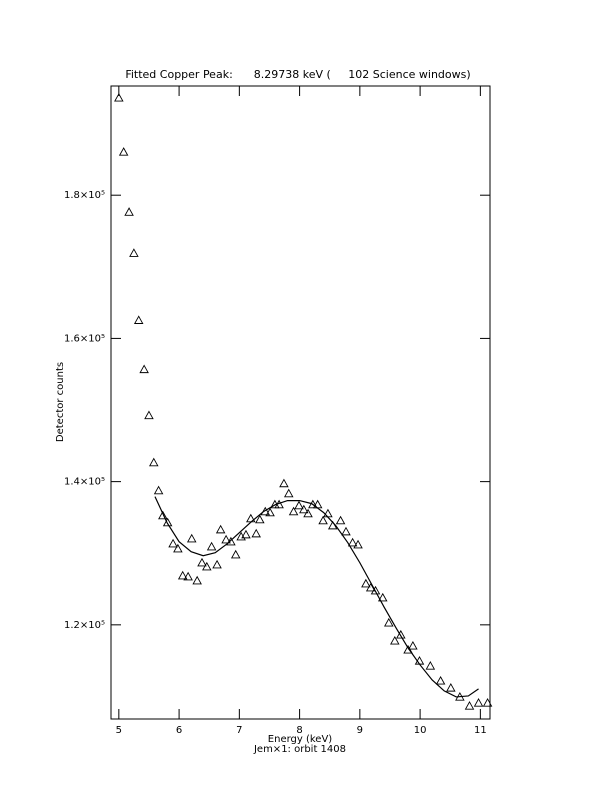 This screenshot has height=792, width=612. I want to click on subtitle: Jem×1: orbit 1408, so click(299, 749).